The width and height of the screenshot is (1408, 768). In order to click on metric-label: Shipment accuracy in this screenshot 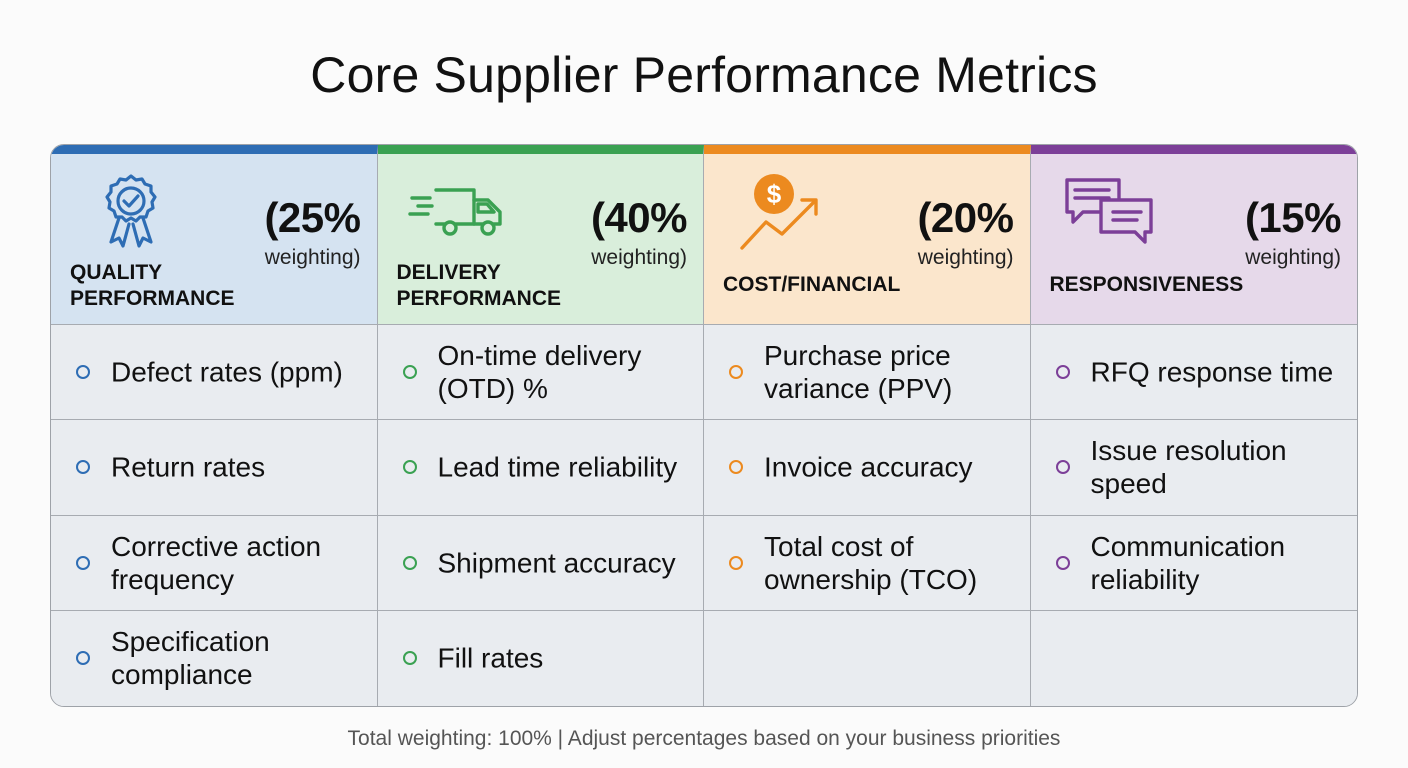, I will do `click(556, 563)`.